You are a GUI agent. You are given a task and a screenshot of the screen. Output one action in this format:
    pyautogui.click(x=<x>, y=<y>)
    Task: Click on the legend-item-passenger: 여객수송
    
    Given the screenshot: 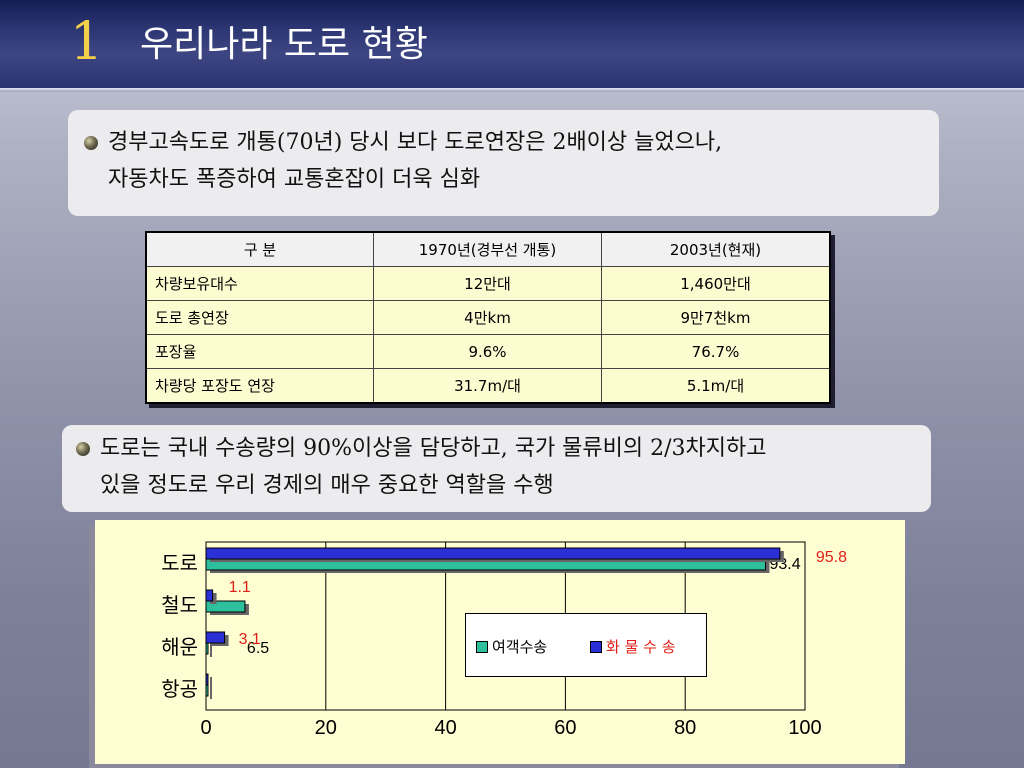 What is the action you would take?
    pyautogui.click(x=511, y=646)
    